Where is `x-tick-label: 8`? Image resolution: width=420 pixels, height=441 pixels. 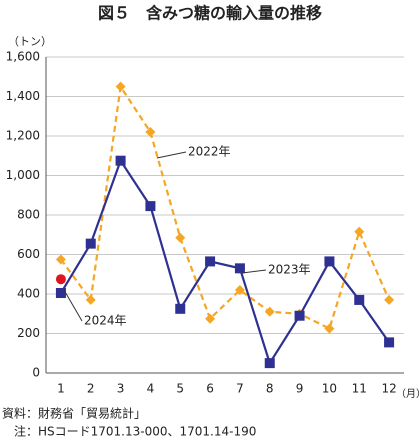 x-tick-label: 8 is located at coordinates (270, 389).